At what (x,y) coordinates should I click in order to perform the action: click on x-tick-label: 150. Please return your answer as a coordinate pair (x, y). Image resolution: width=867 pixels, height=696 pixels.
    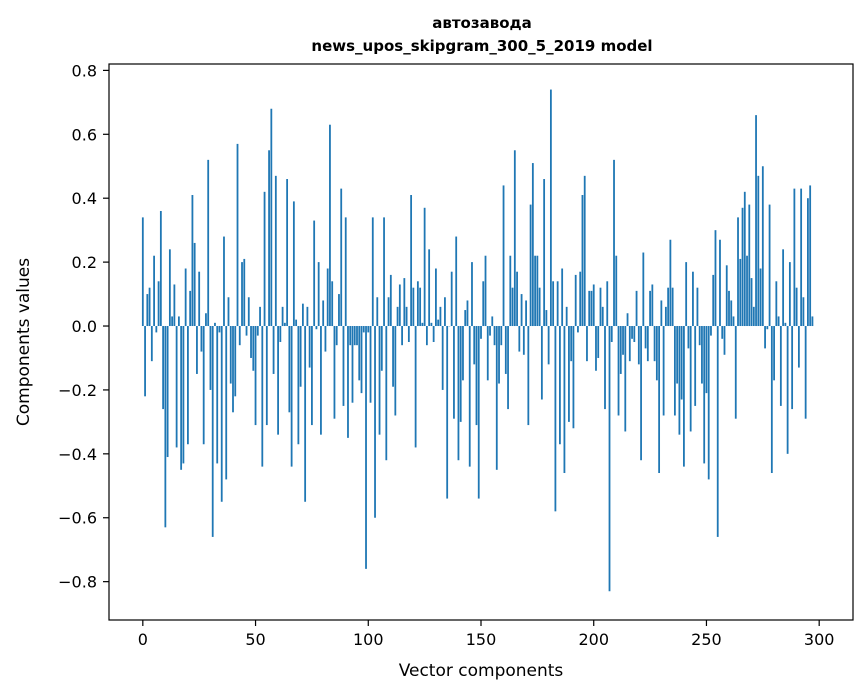
    Looking at the image, I should click on (481, 639).